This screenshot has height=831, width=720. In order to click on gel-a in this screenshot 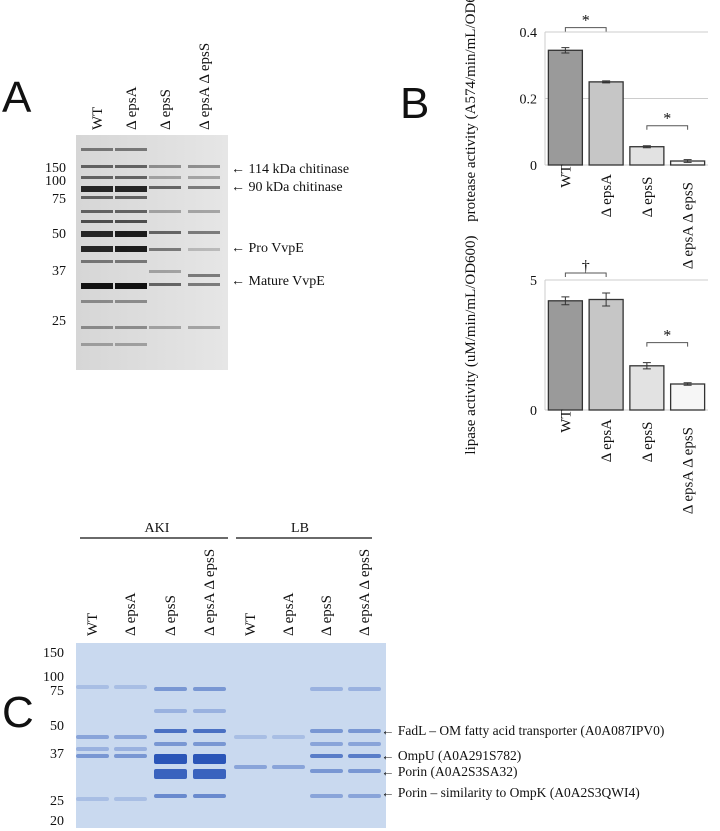, I will do `click(152, 252)`.